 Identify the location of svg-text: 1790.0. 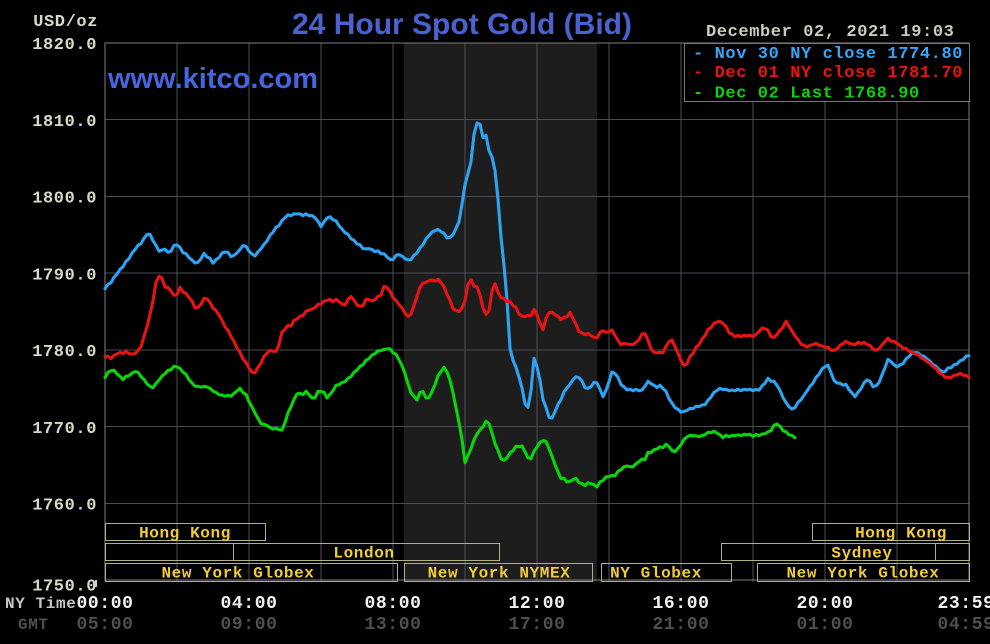
(64, 275).